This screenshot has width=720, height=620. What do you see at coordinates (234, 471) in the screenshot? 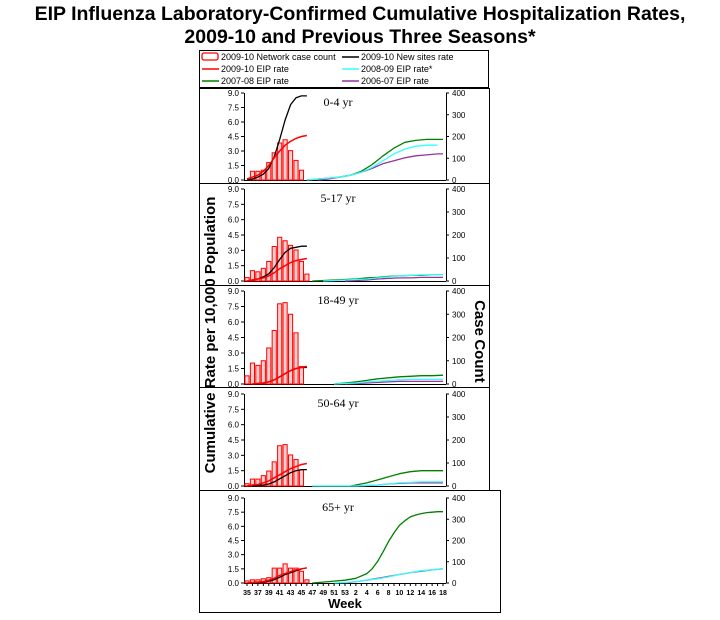
I see `y-left-tick-label: 1.5` at bounding box center [234, 471].